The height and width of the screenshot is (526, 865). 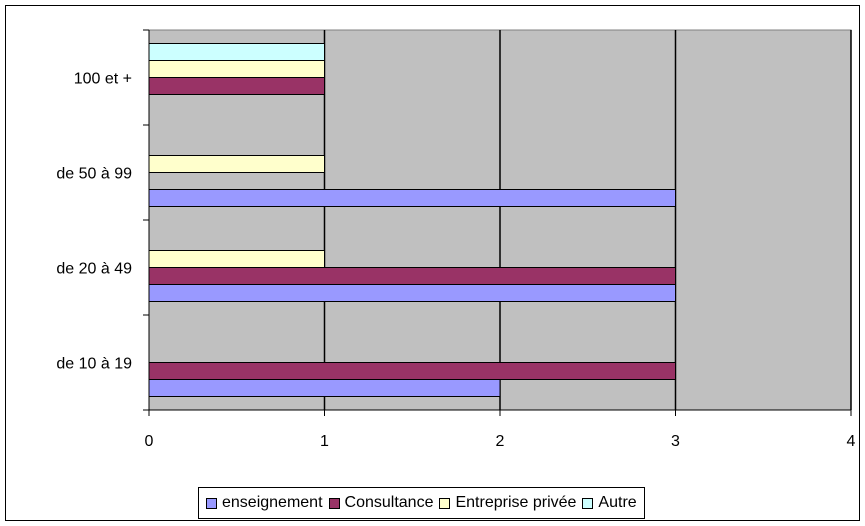 What do you see at coordinates (324, 441) in the screenshot?
I see `x-tick-label: 1` at bounding box center [324, 441].